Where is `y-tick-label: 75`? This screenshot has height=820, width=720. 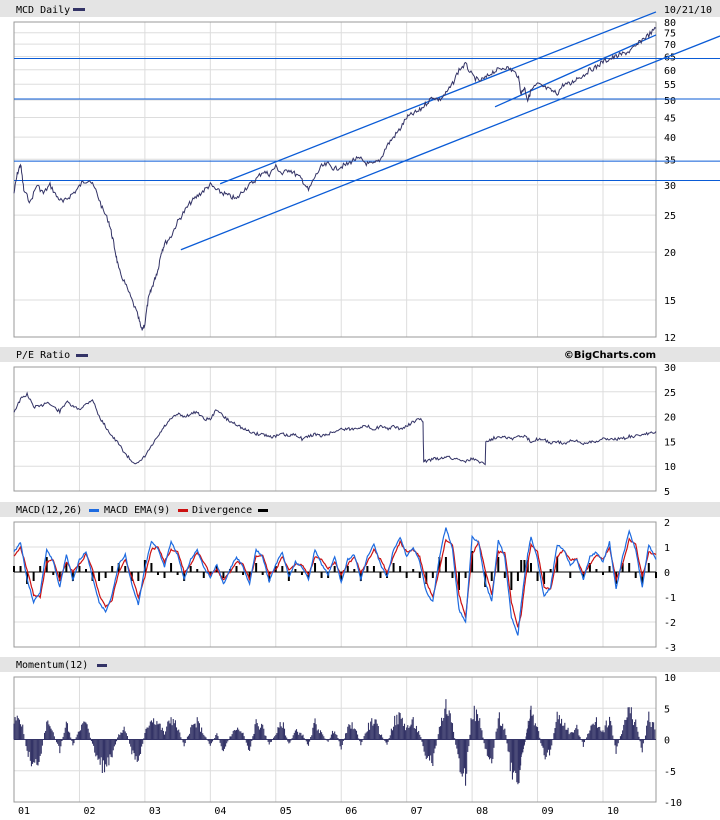 y-tick-label: 75 is located at coordinates (670, 34).